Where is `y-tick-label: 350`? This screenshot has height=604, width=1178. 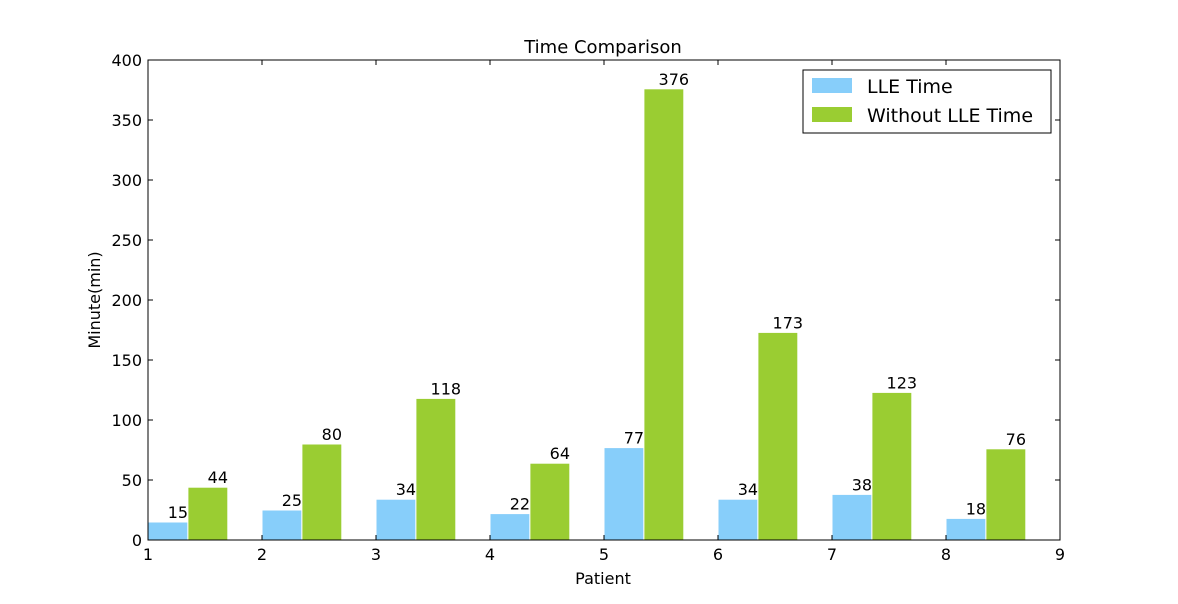
y-tick-label: 350 is located at coordinates (126, 120).